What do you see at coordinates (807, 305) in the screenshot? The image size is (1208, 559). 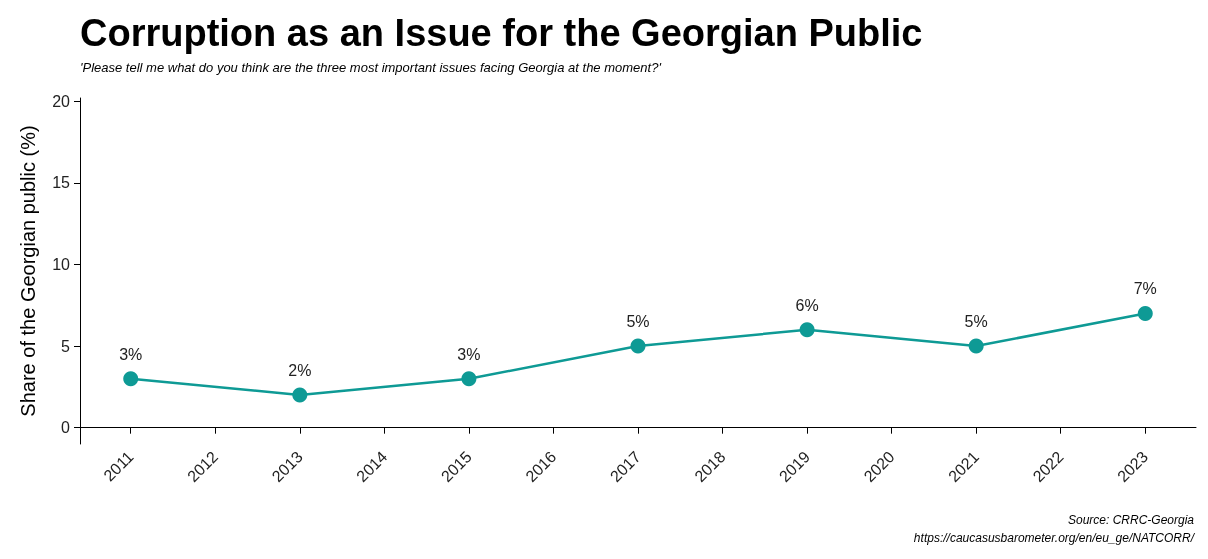 I see `data-label: 6%` at bounding box center [807, 305].